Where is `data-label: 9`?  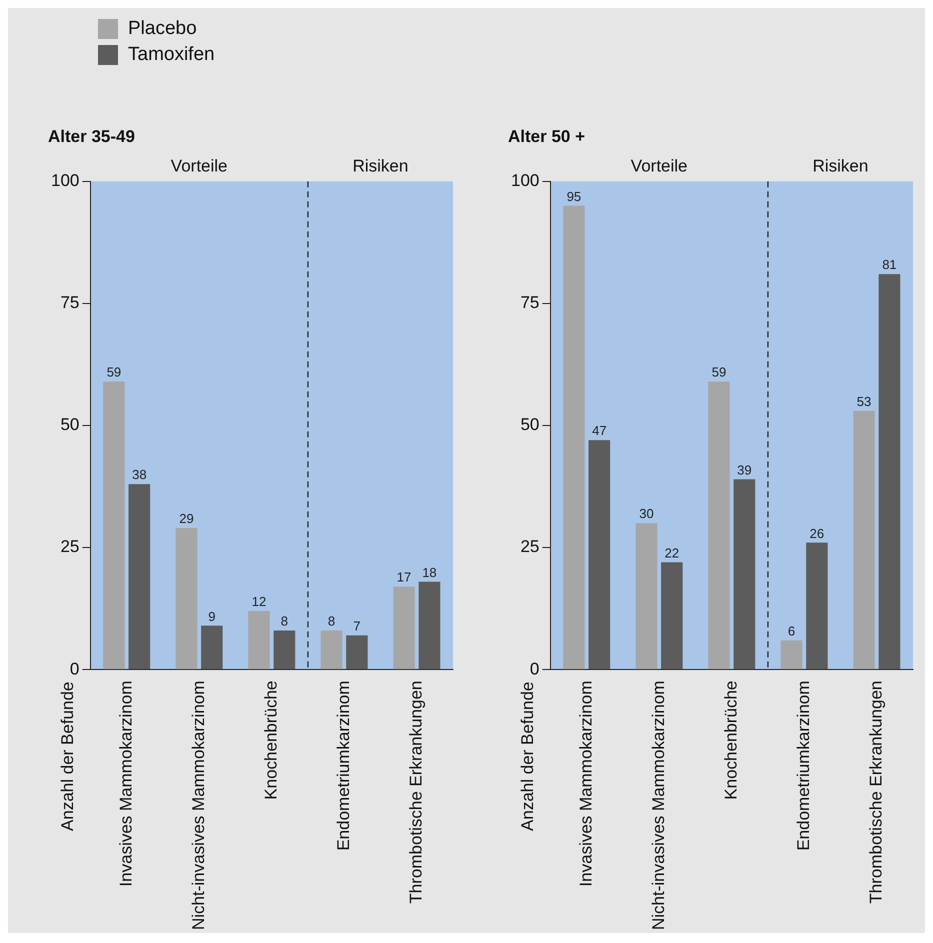 data-label: 9 is located at coordinates (212, 616).